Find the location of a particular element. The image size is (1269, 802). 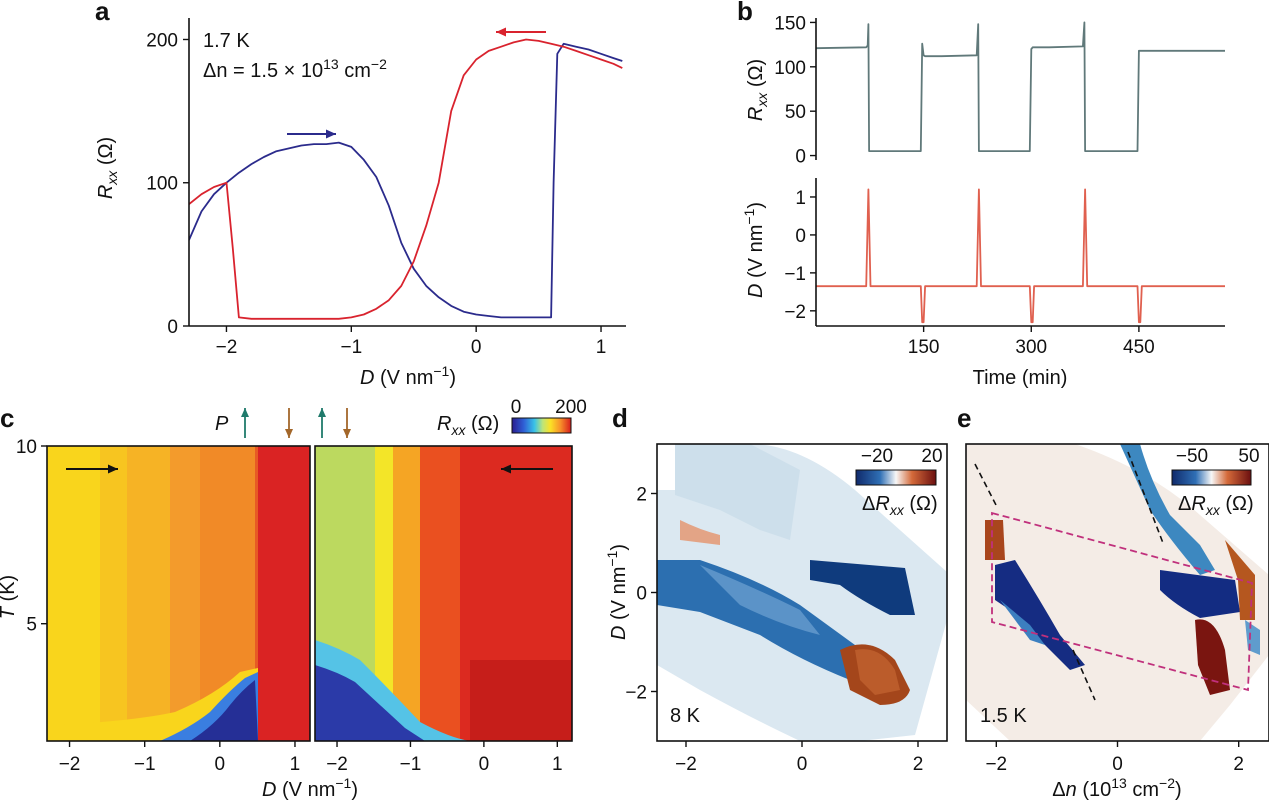

panel-c-right-x-tick-label: −2 is located at coordinates (337, 764).